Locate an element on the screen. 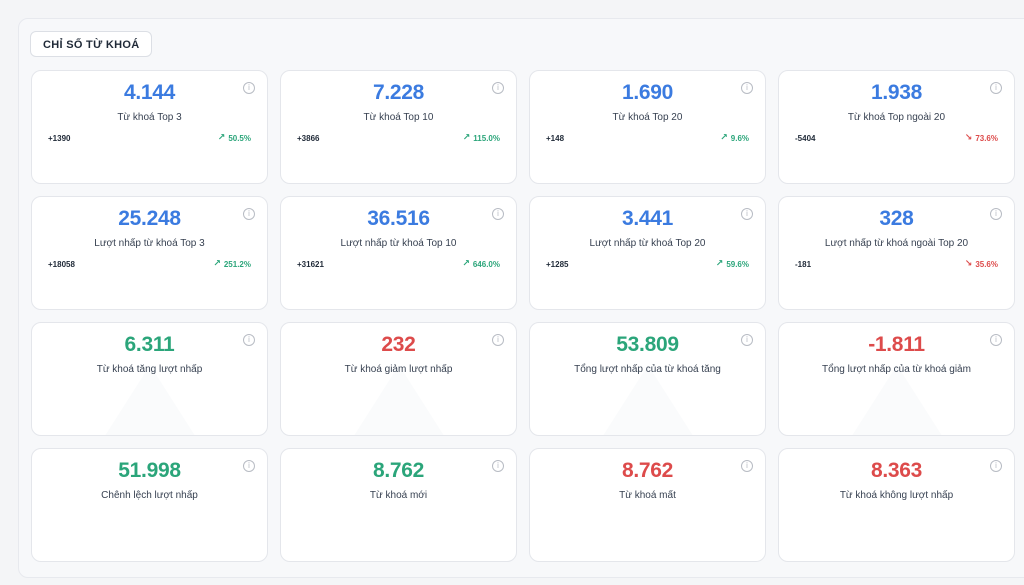  metric-value: 328 is located at coordinates (896, 218).